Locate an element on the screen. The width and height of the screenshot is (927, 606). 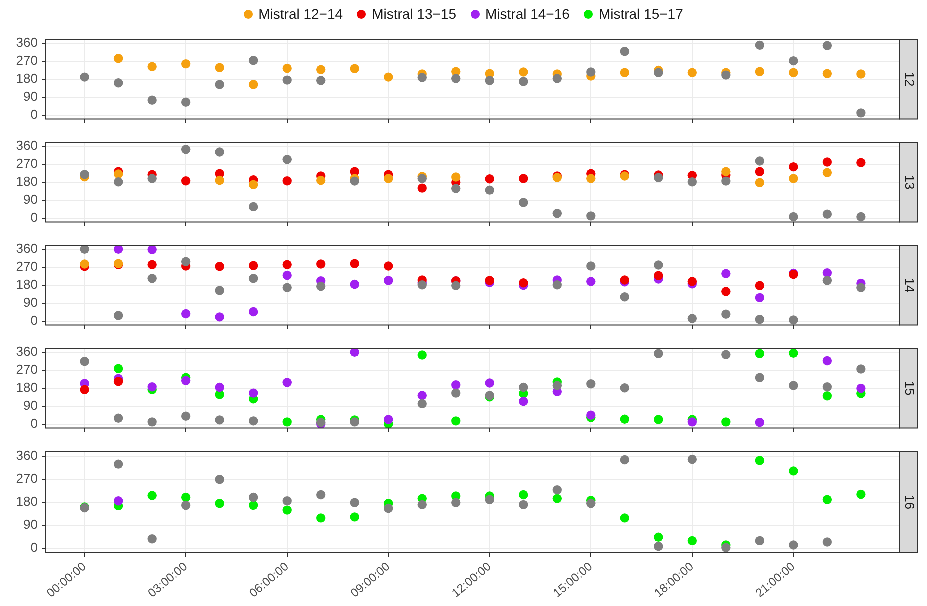
text: 15 is located at coordinates (910, 388).